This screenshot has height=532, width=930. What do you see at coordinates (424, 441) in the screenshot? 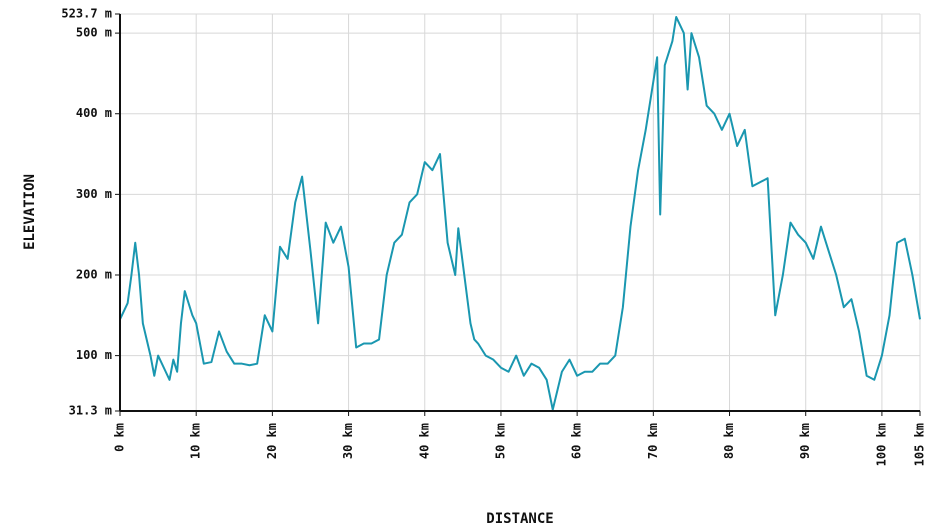
I see `x-tick-label: 40 km` at bounding box center [424, 441].